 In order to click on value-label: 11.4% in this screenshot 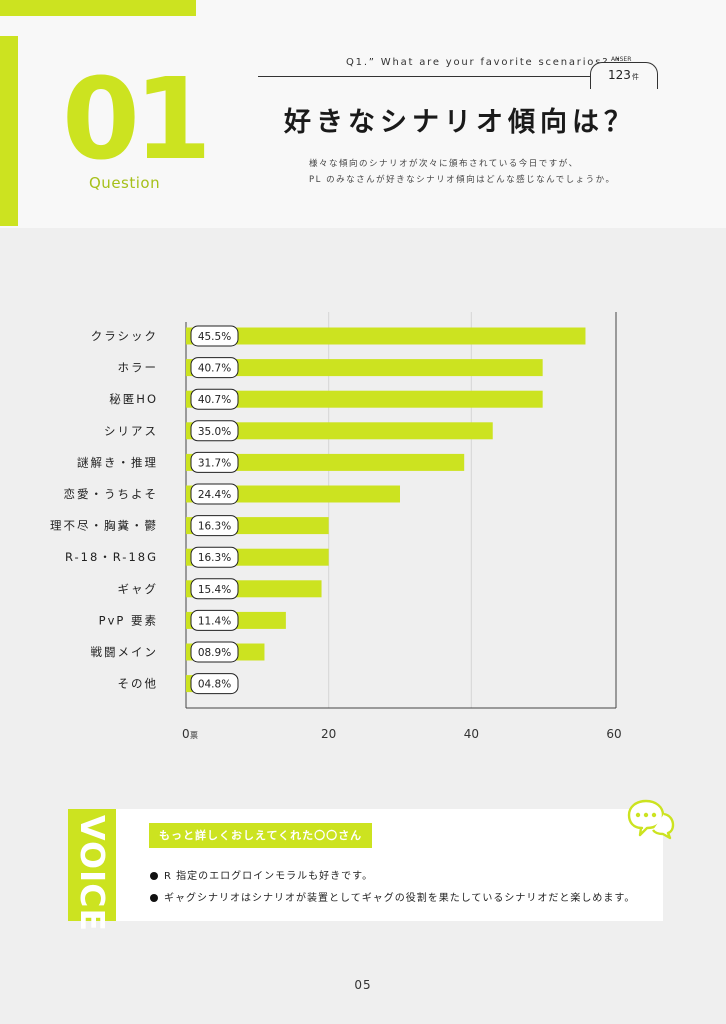, I will do `click(214, 621)`.